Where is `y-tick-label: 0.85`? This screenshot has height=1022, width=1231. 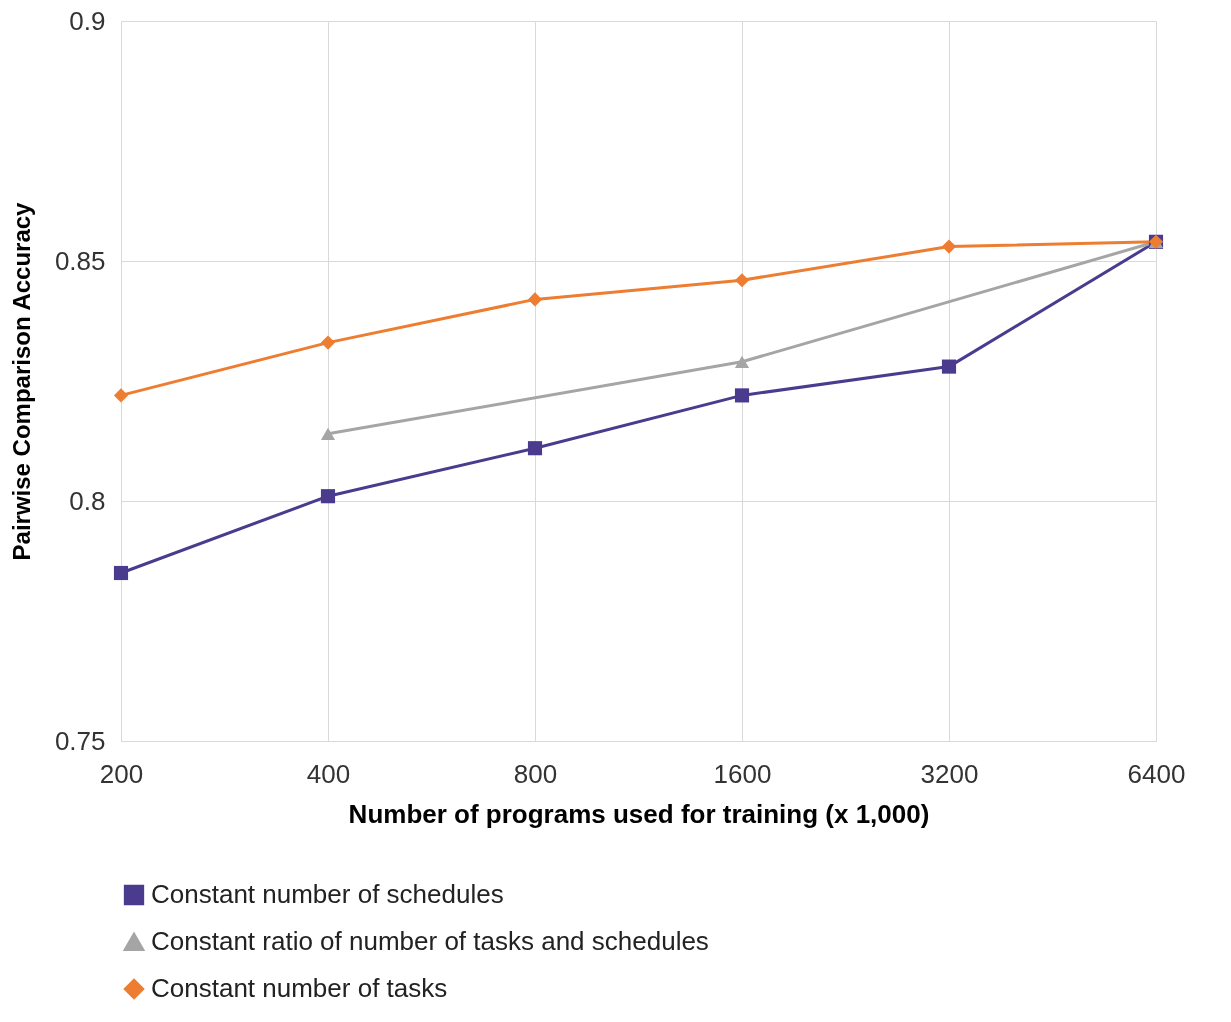
y-tick-label: 0.85 is located at coordinates (80, 260).